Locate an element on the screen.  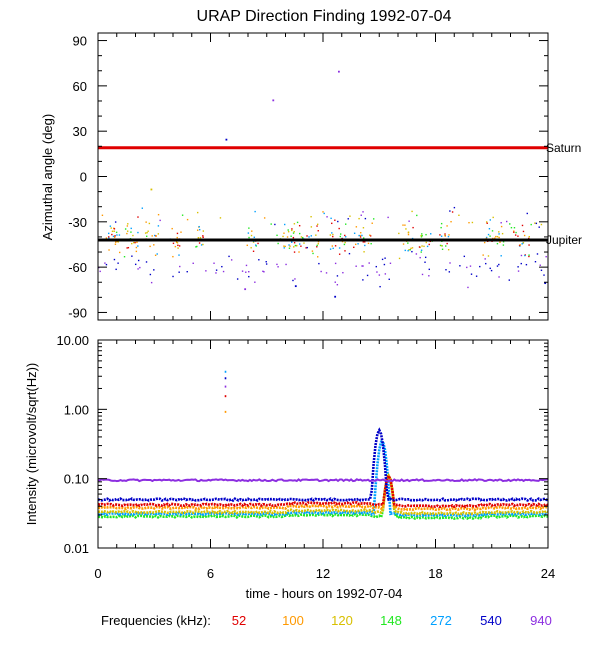
x-tick-label: 6 is located at coordinates (210, 573).